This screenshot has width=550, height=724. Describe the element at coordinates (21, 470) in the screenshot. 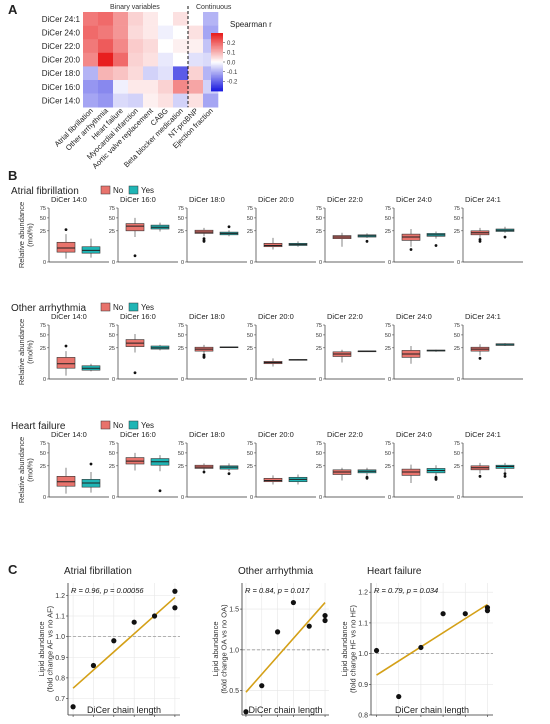

I see `boxplot-y-axis-label-line: Relative abundance` at that location.